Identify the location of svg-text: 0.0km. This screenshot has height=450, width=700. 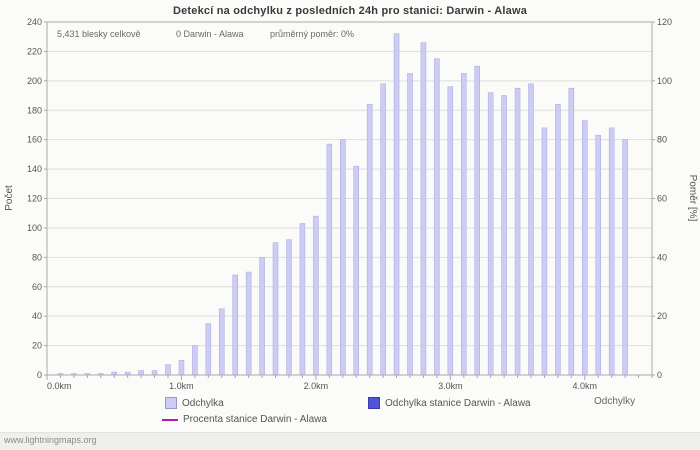
(59, 386).